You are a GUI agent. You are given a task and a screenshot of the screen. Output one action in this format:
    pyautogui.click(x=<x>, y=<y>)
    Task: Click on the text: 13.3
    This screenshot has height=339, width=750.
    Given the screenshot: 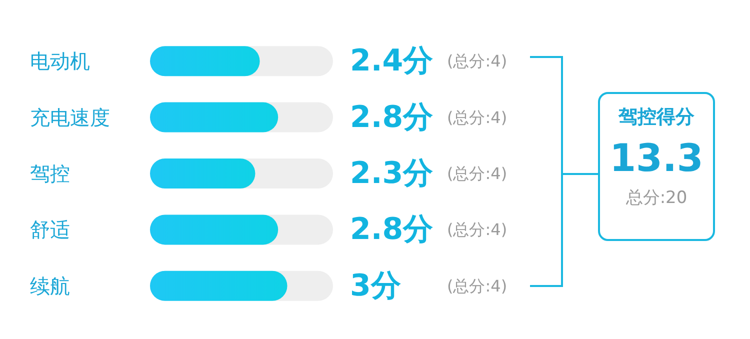 What is the action you would take?
    pyautogui.click(x=656, y=158)
    